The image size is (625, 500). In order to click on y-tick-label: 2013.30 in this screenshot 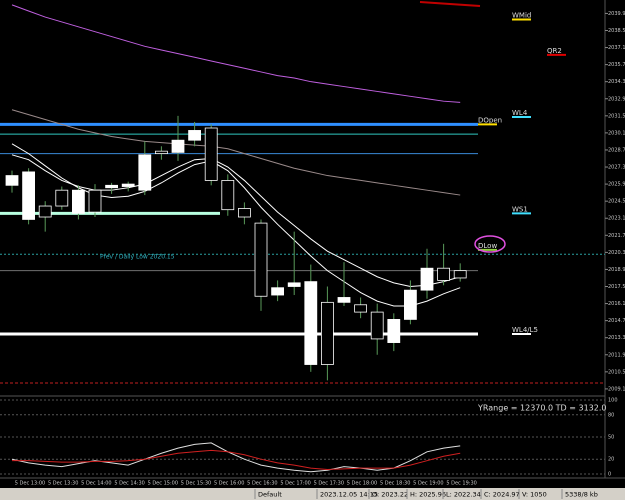, I will do `click(616, 338)`.